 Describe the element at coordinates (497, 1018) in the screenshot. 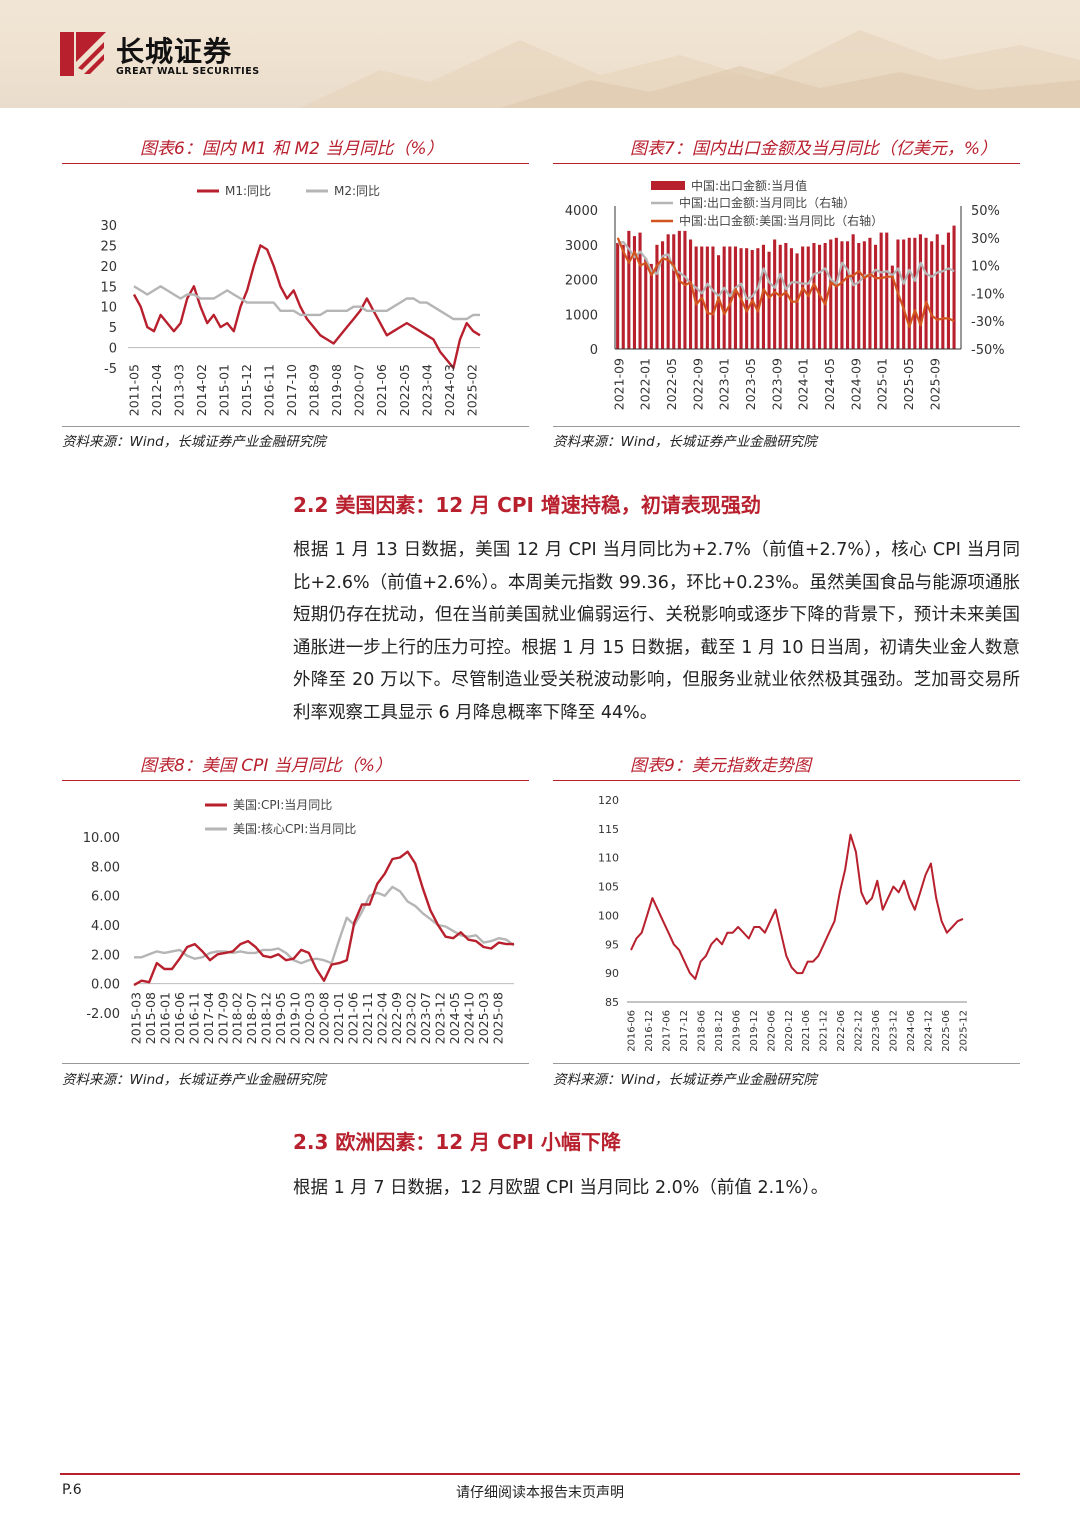

I see `fig8-x-tick-label: 2025-08` at that location.